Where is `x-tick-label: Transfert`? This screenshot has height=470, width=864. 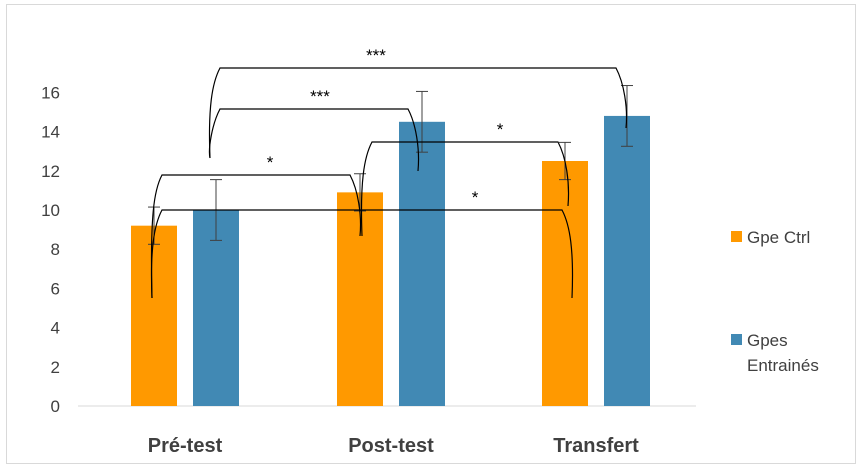 x-tick-label: Transfert is located at coordinates (596, 446).